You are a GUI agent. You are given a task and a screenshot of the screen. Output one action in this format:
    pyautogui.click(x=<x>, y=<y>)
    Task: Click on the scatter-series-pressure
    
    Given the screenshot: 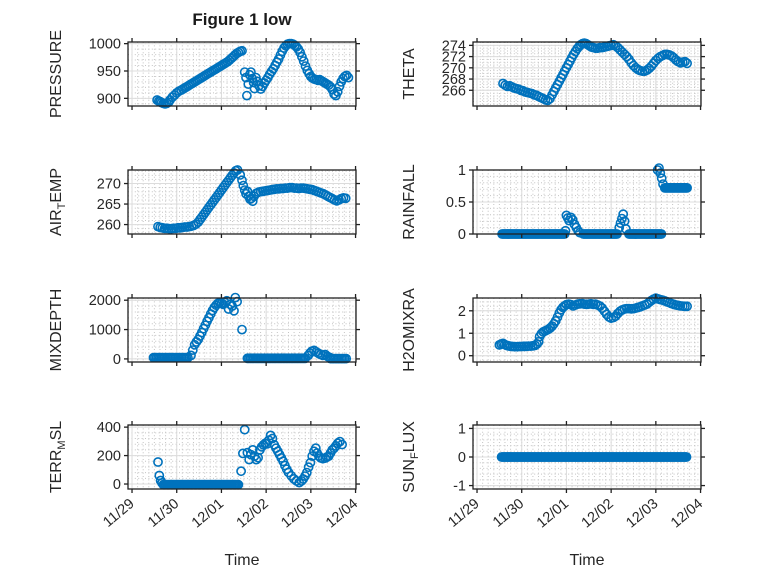 What is the action you would take?
    pyautogui.click(x=253, y=73)
    